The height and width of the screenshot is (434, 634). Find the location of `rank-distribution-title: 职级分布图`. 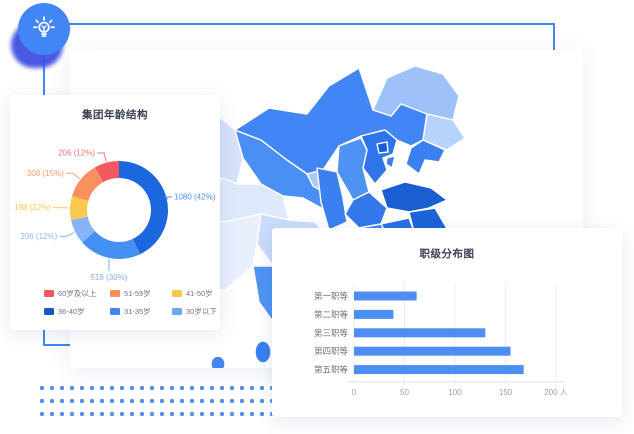

rank-distribution-title: 职级分布图 is located at coordinates (447, 254).